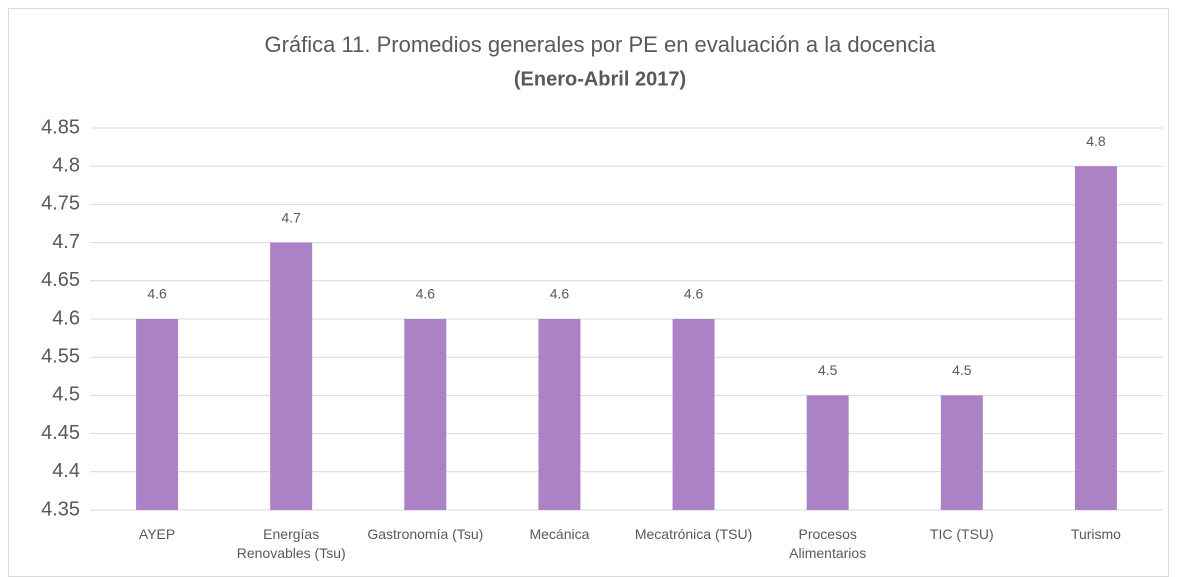  I want to click on y-tick-label: 4.8, so click(66, 165).